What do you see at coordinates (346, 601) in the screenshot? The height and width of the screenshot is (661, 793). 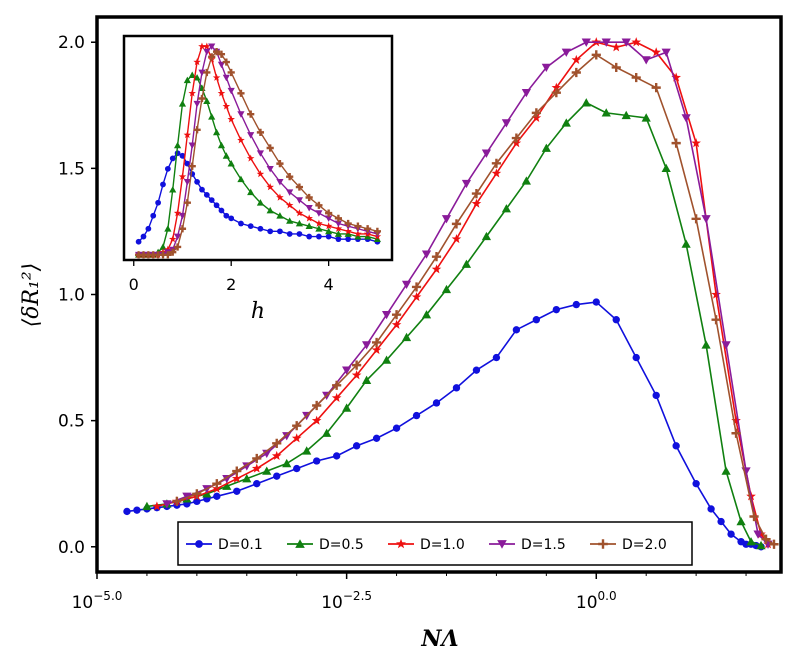 I see `x-tick-label: 10−2.5` at bounding box center [346, 601].